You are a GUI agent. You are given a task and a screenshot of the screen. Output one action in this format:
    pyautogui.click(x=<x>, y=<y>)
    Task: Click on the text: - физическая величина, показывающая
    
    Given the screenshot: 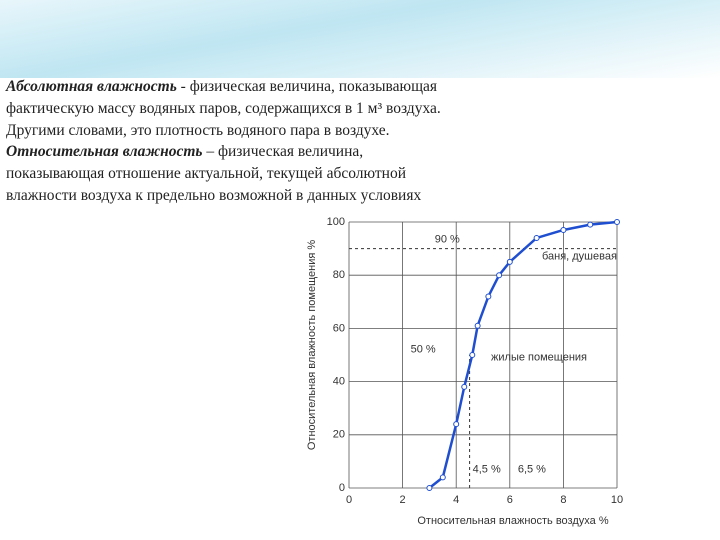 What is the action you would take?
    pyautogui.click(x=307, y=86)
    